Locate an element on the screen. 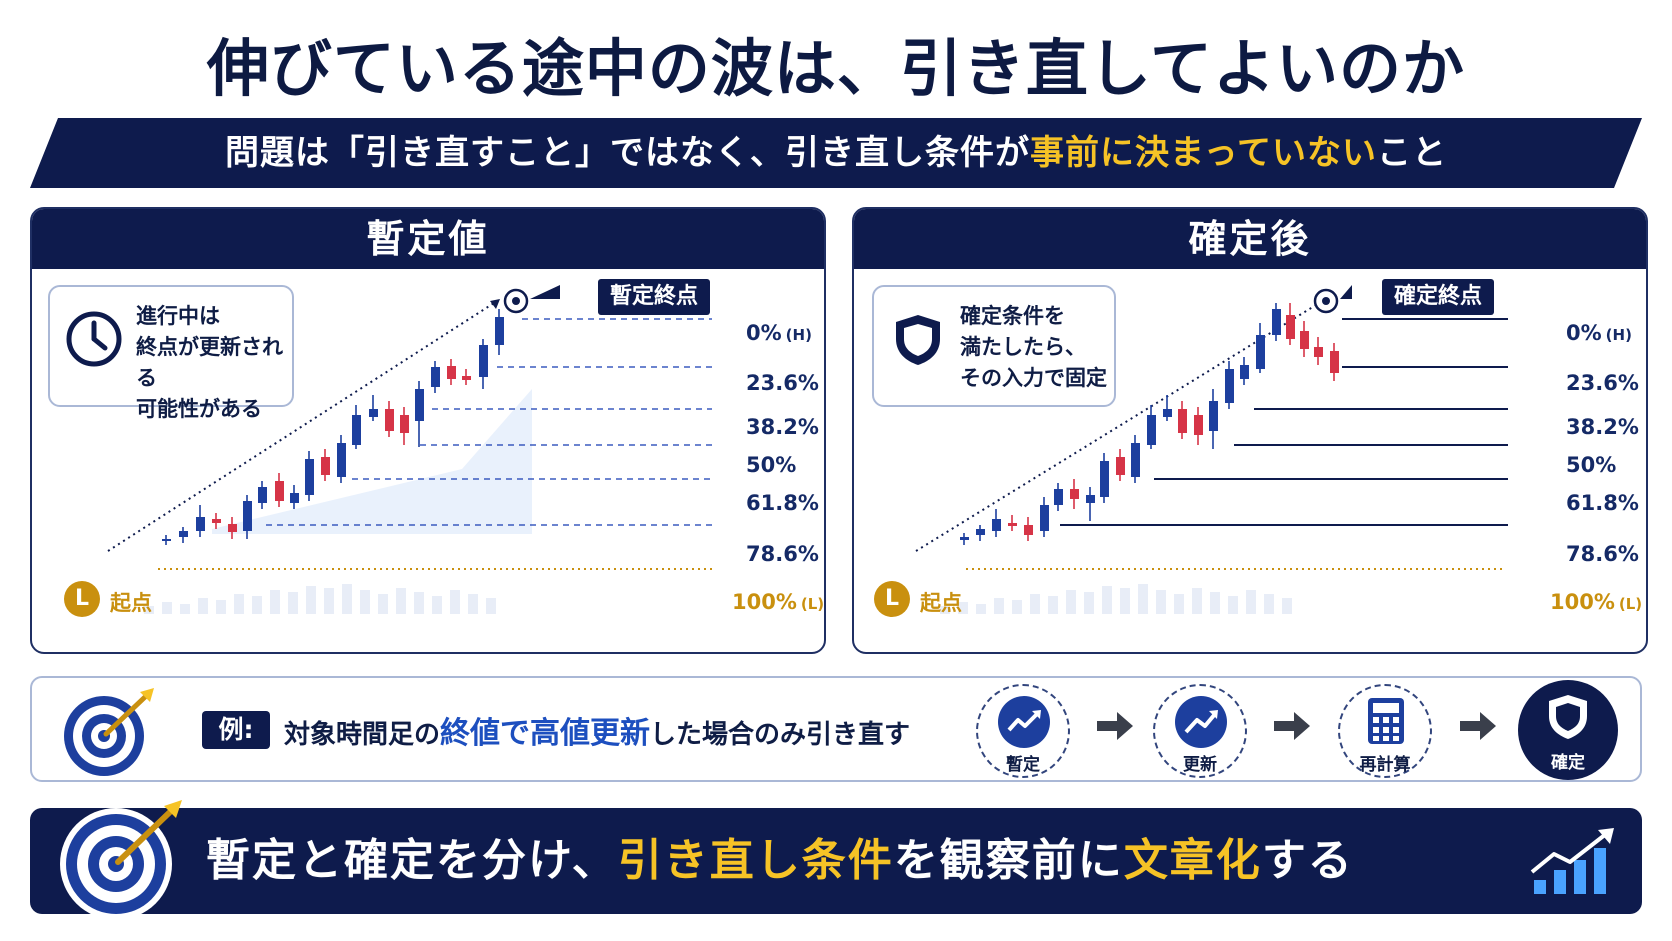 This screenshot has width=1672, height=941. provisional-note: 進行中は 終点が更新される 可能性がある is located at coordinates (171, 353).